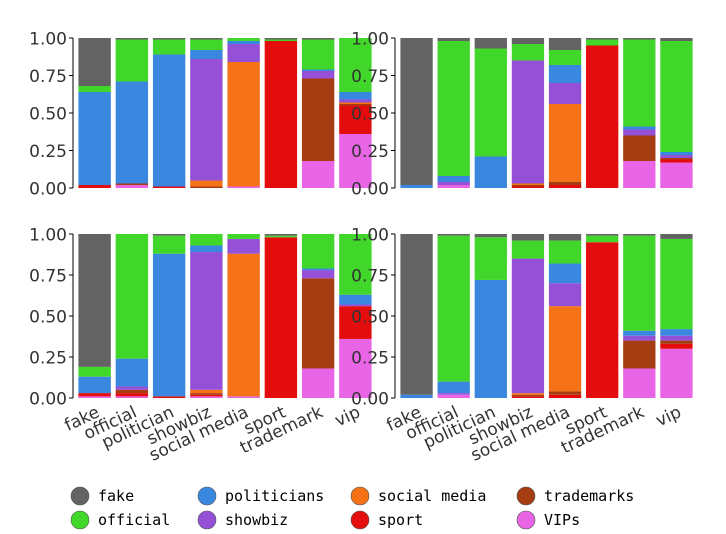  I want to click on bar-segment-sport-vip, so click(676, 346).